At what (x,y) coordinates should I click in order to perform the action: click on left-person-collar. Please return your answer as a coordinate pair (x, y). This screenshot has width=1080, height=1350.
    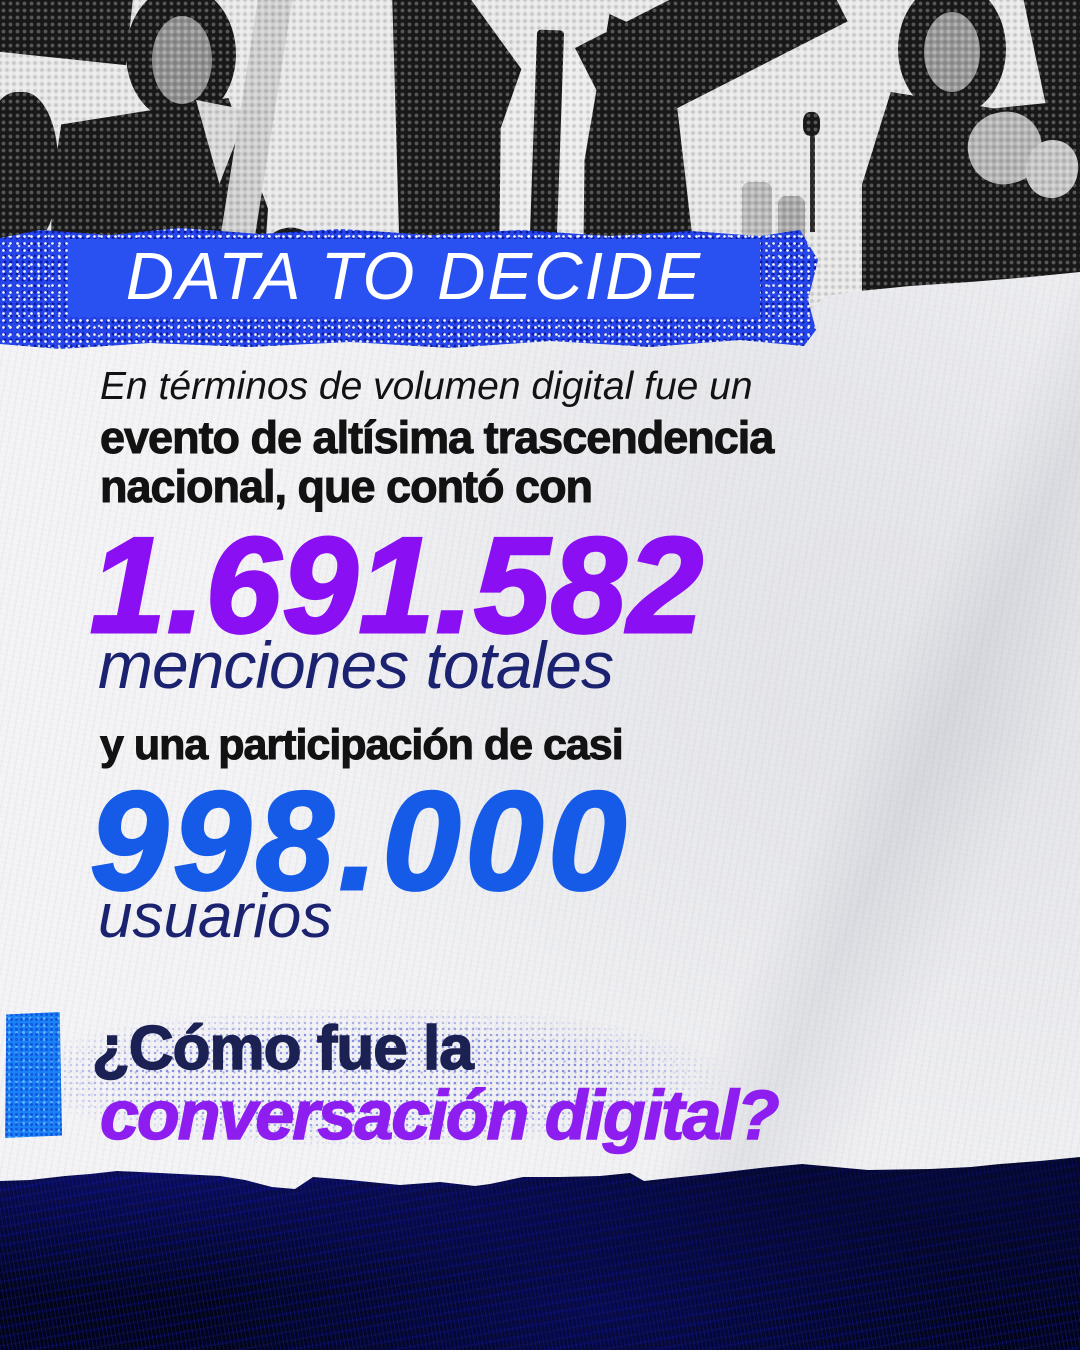
    Looking at the image, I should click on (222, 142).